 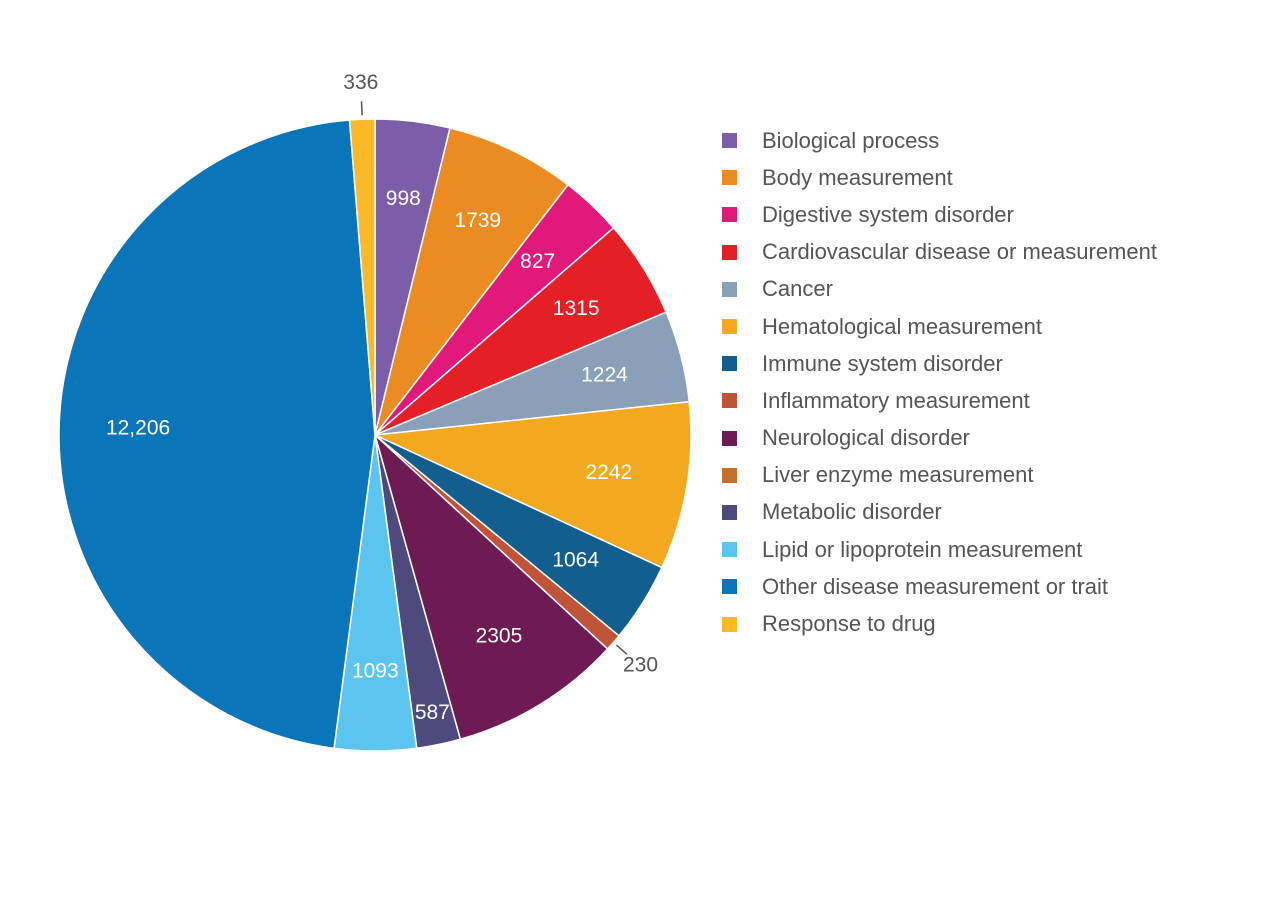 I want to click on legend-item: Metabolic disorder, so click(x=939, y=512).